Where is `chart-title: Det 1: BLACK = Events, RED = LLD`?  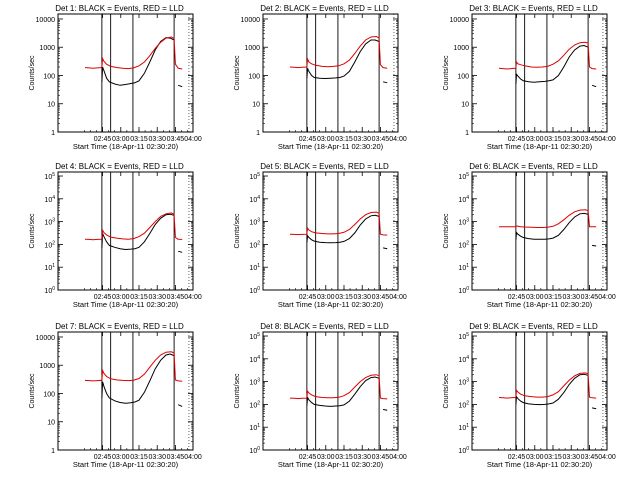
chart-title: Det 1: BLACK = Events, RED = LLD is located at coordinates (119, 8).